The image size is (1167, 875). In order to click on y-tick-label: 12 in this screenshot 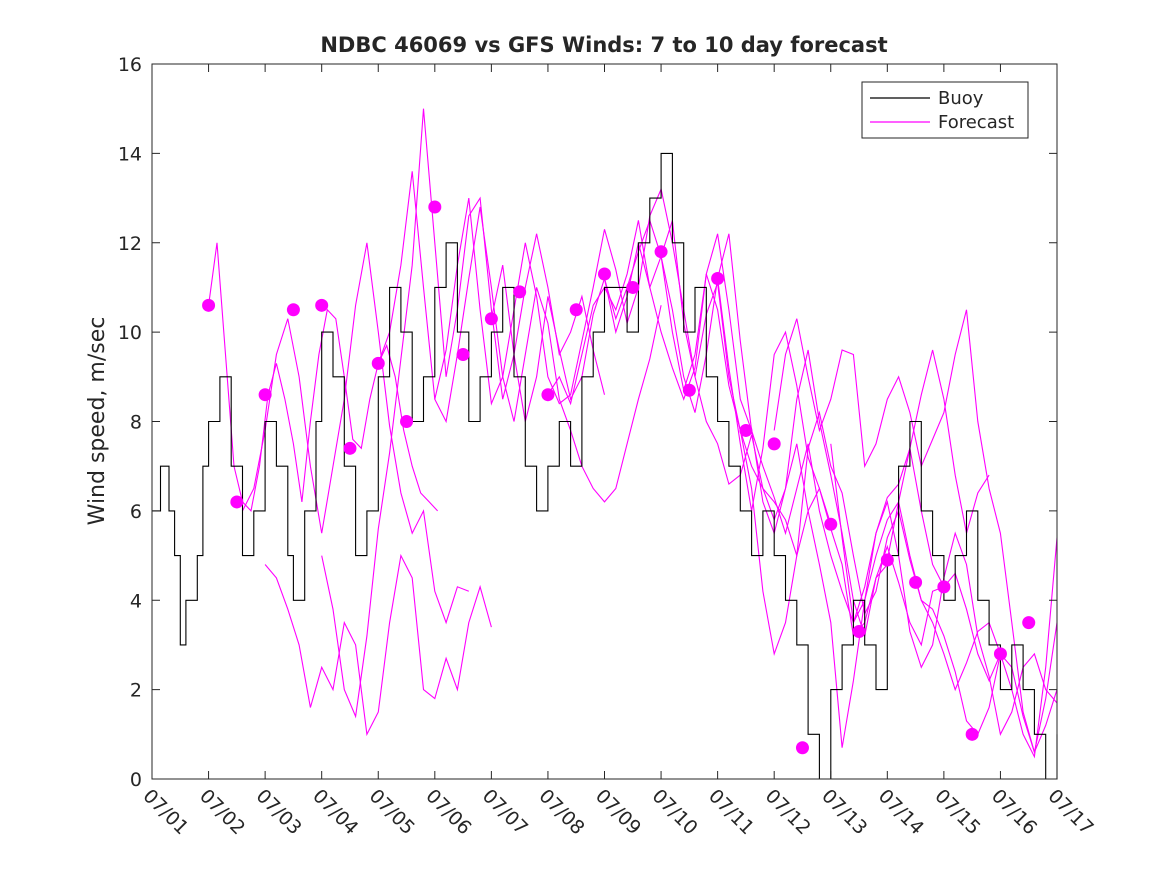, I will do `click(130, 244)`.